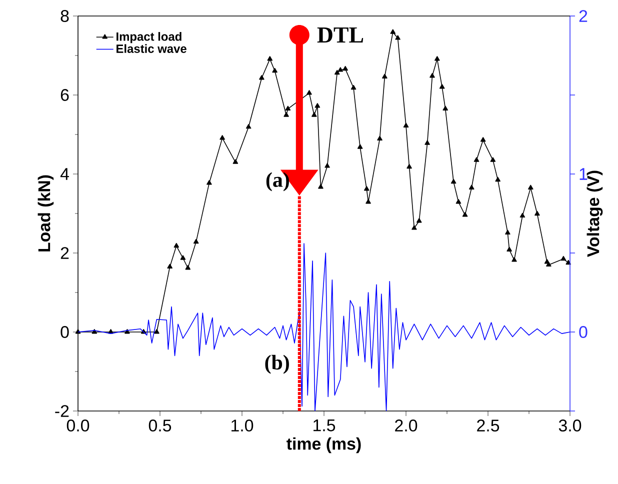 Image resolution: width=618 pixels, height=484 pixels. Describe the element at coordinates (160, 426) in the screenshot. I see `x-tick-label: 0.5` at that location.